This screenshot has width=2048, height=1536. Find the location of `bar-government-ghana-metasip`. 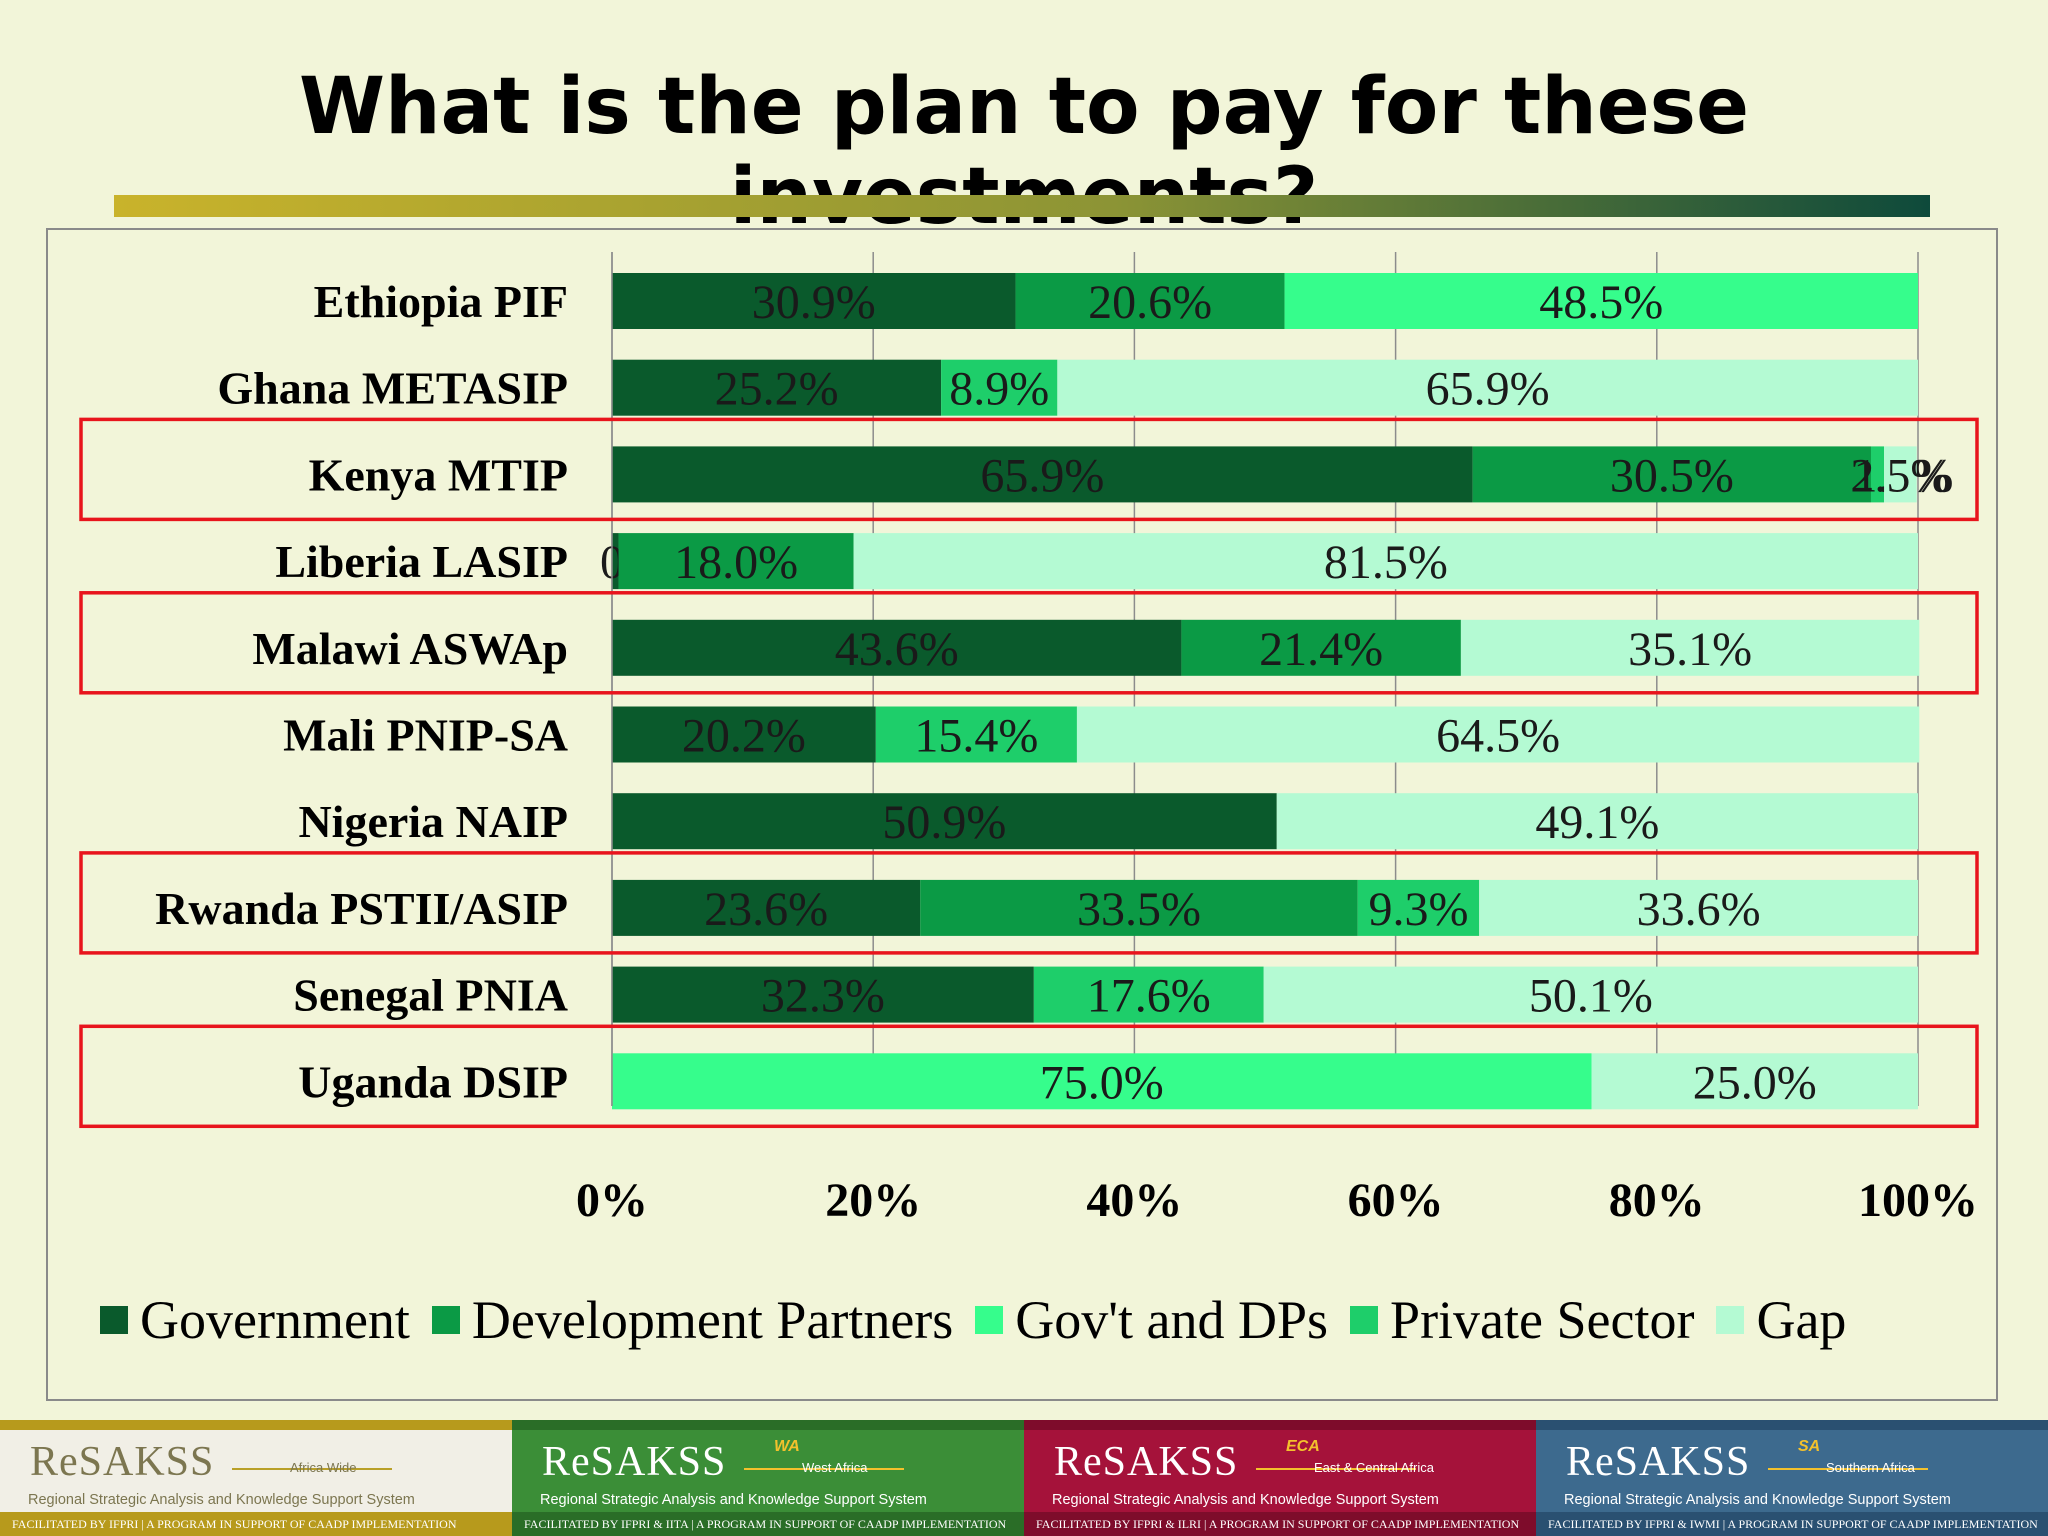

bar-government-ghana-metasip is located at coordinates (777, 387).